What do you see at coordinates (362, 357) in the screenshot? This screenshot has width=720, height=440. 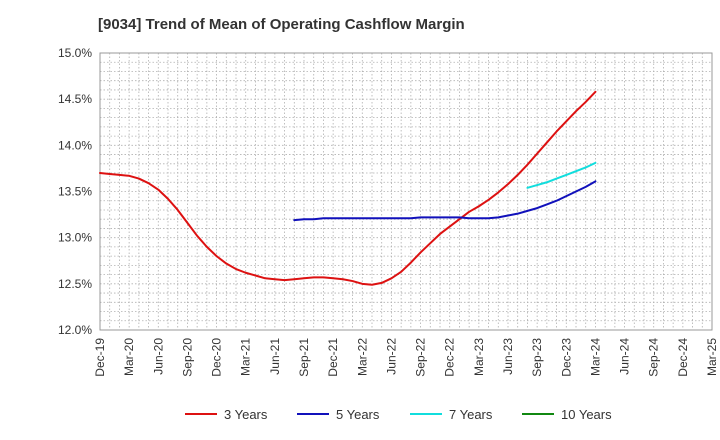 I see `x-tick-label: Mar-22` at bounding box center [362, 357].